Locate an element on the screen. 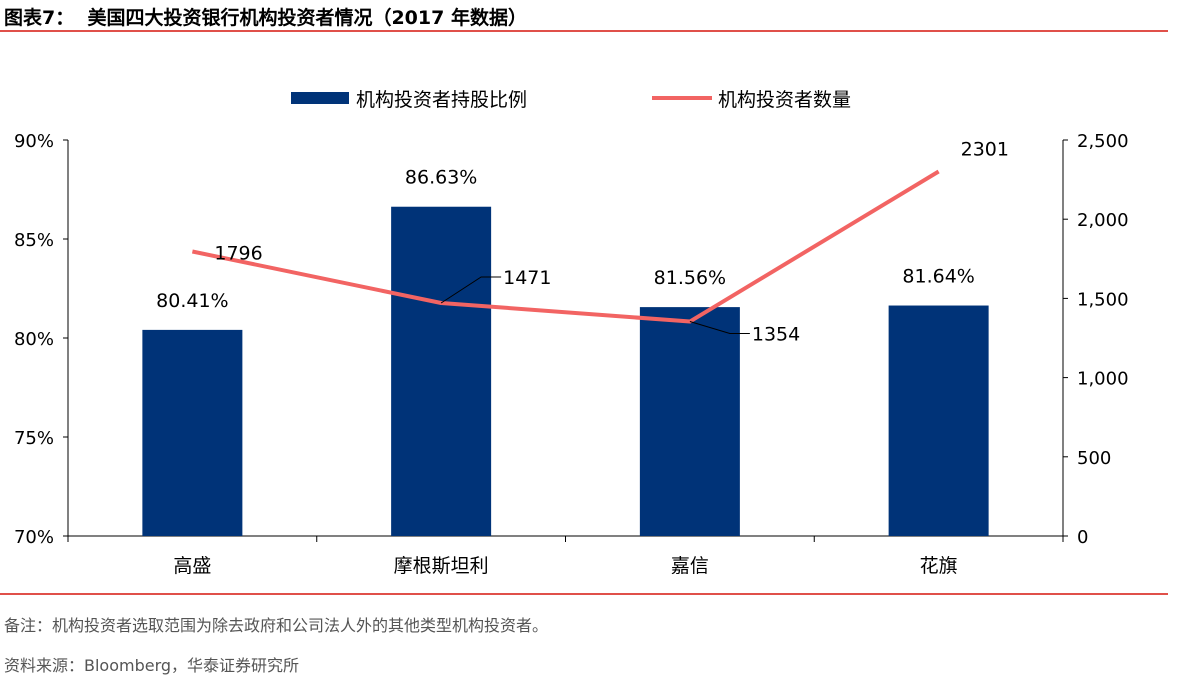 The height and width of the screenshot is (676, 1202). line-data-label: 1796 is located at coordinates (238, 254).